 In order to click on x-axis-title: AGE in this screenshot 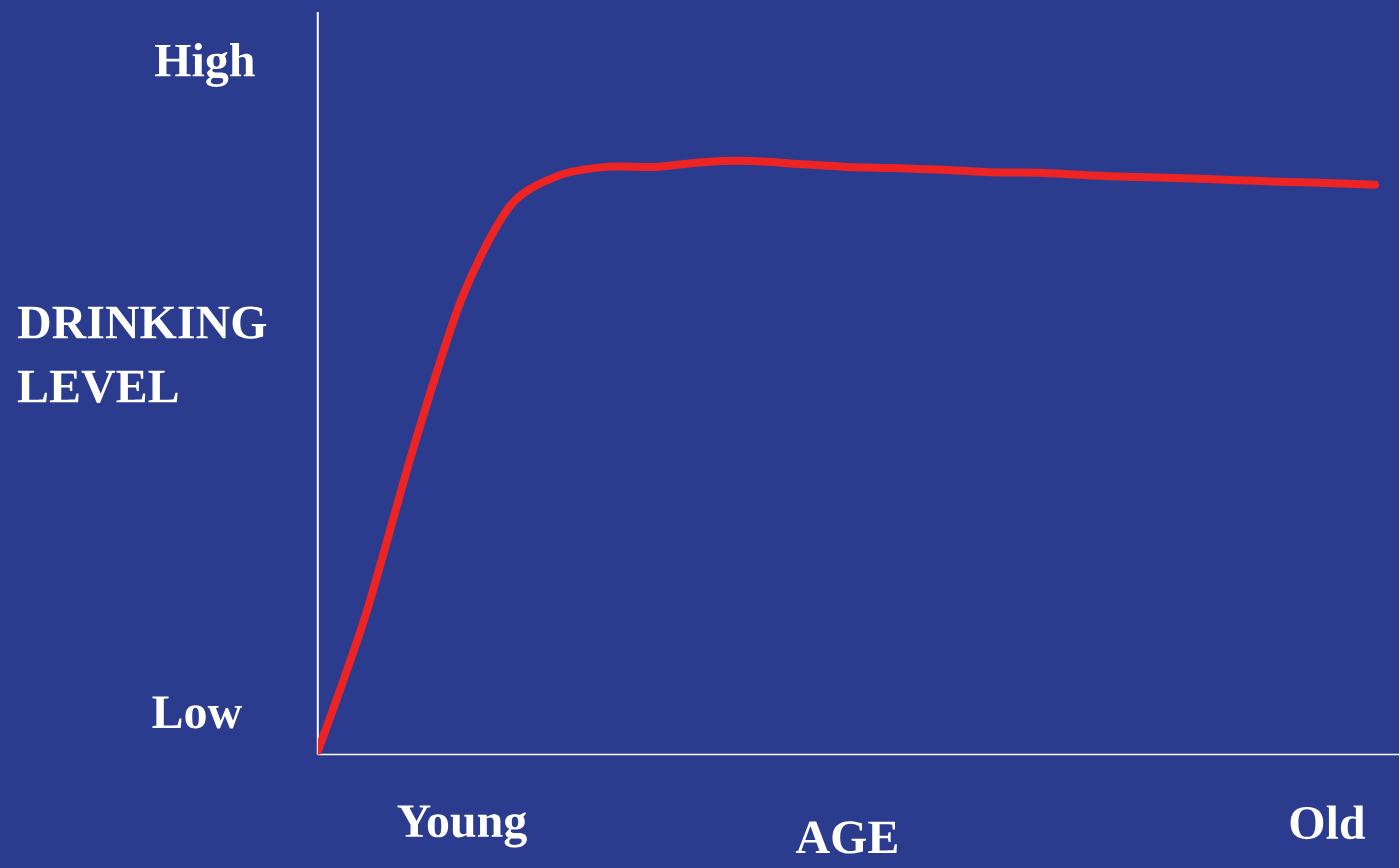, I will do `click(846, 837)`.